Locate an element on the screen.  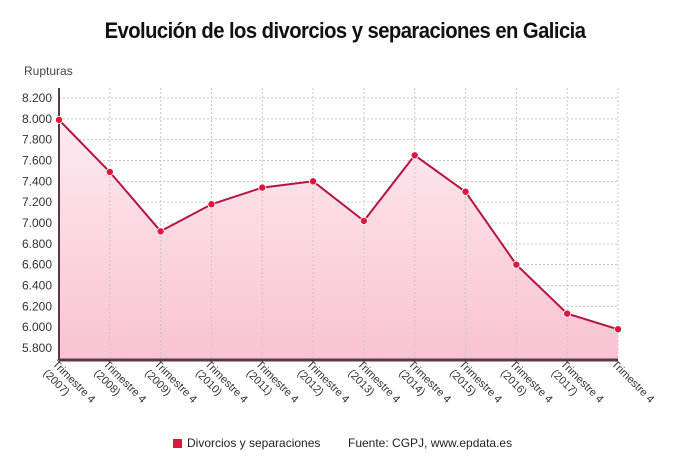
source-note: Fuente: CGPJ, www.epdata.es is located at coordinates (430, 443).